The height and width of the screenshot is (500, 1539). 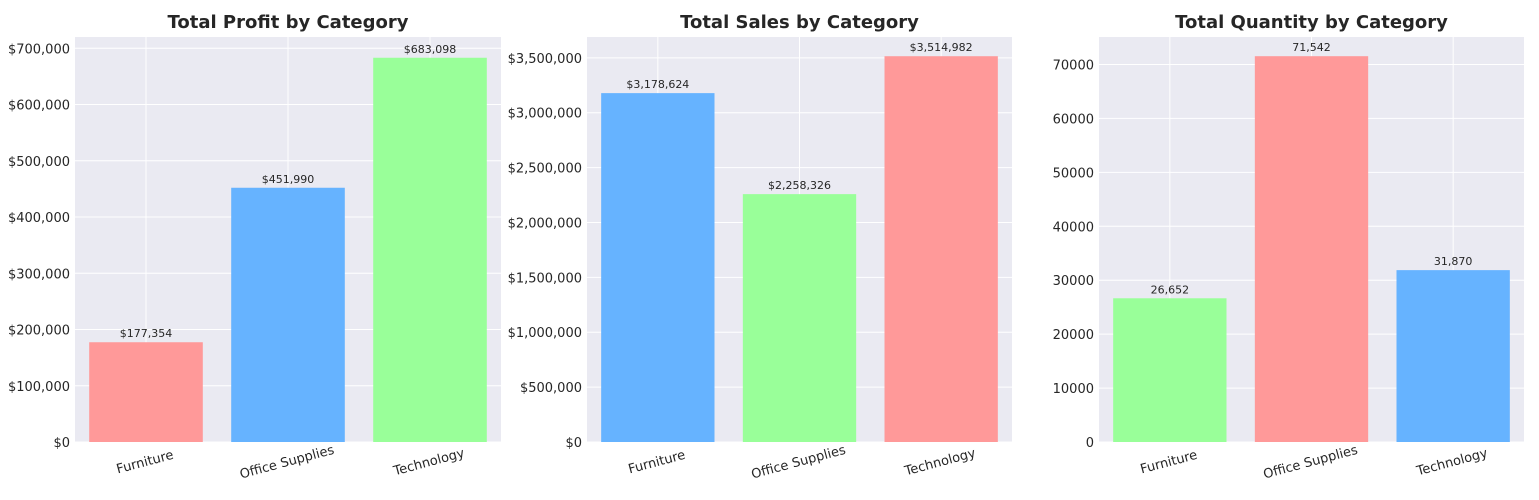 What do you see at coordinates (545, 114) in the screenshot?
I see `sales-ytick-label: $3,000,000` at bounding box center [545, 114].